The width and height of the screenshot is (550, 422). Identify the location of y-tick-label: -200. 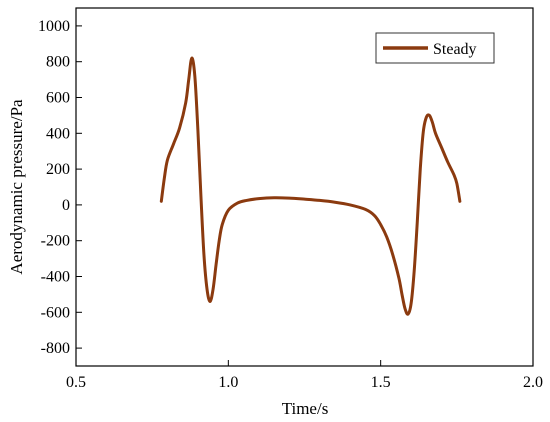
(55, 241).